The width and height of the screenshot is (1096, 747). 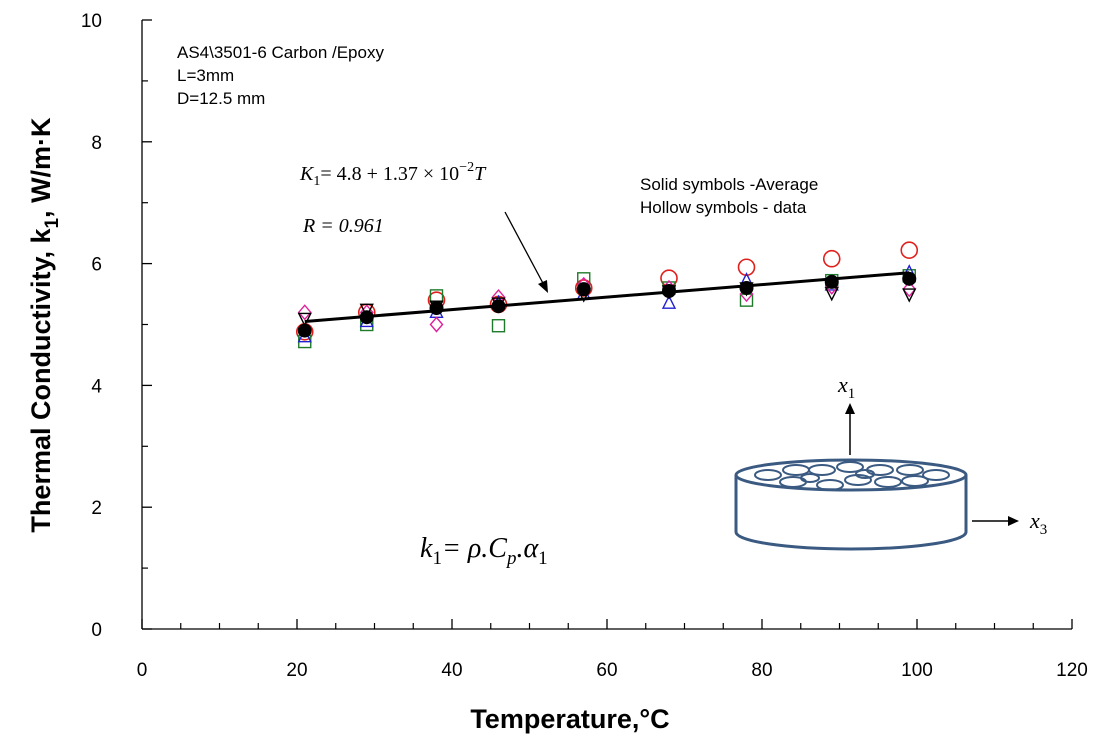 What do you see at coordinates (96, 143) in the screenshot?
I see `y-tick-label: 8` at bounding box center [96, 143].